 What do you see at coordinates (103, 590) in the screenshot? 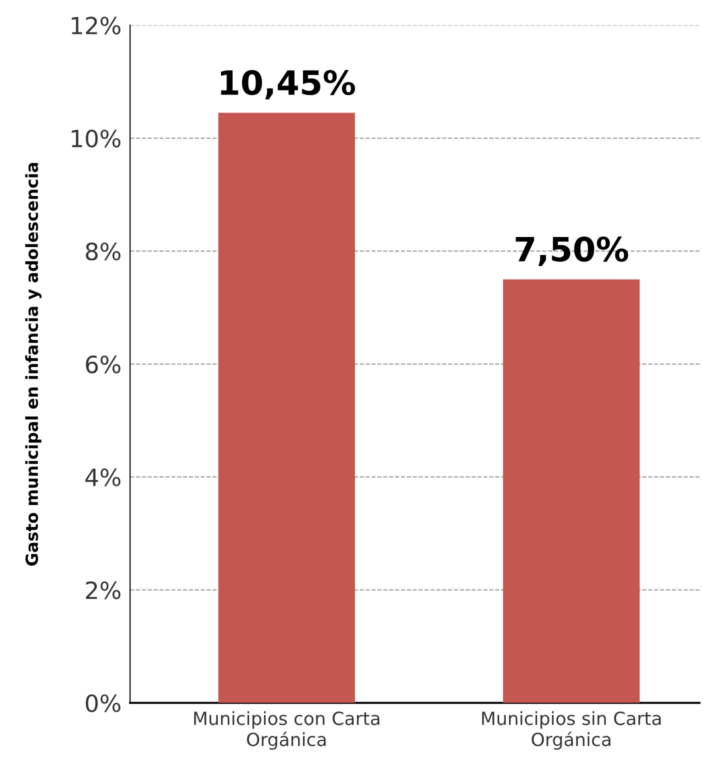
I see `y-tick-label: 2%` at bounding box center [103, 590].